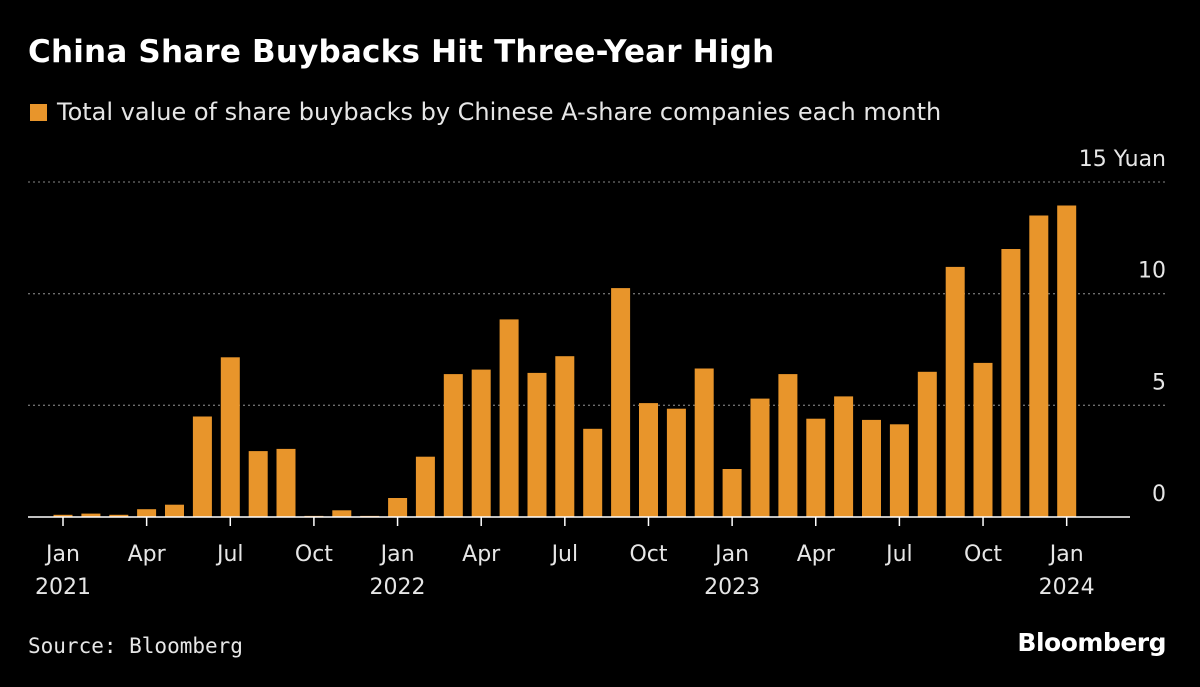 The width and height of the screenshot is (1200, 687). I want to click on y-tick-label: 5, so click(1159, 382).